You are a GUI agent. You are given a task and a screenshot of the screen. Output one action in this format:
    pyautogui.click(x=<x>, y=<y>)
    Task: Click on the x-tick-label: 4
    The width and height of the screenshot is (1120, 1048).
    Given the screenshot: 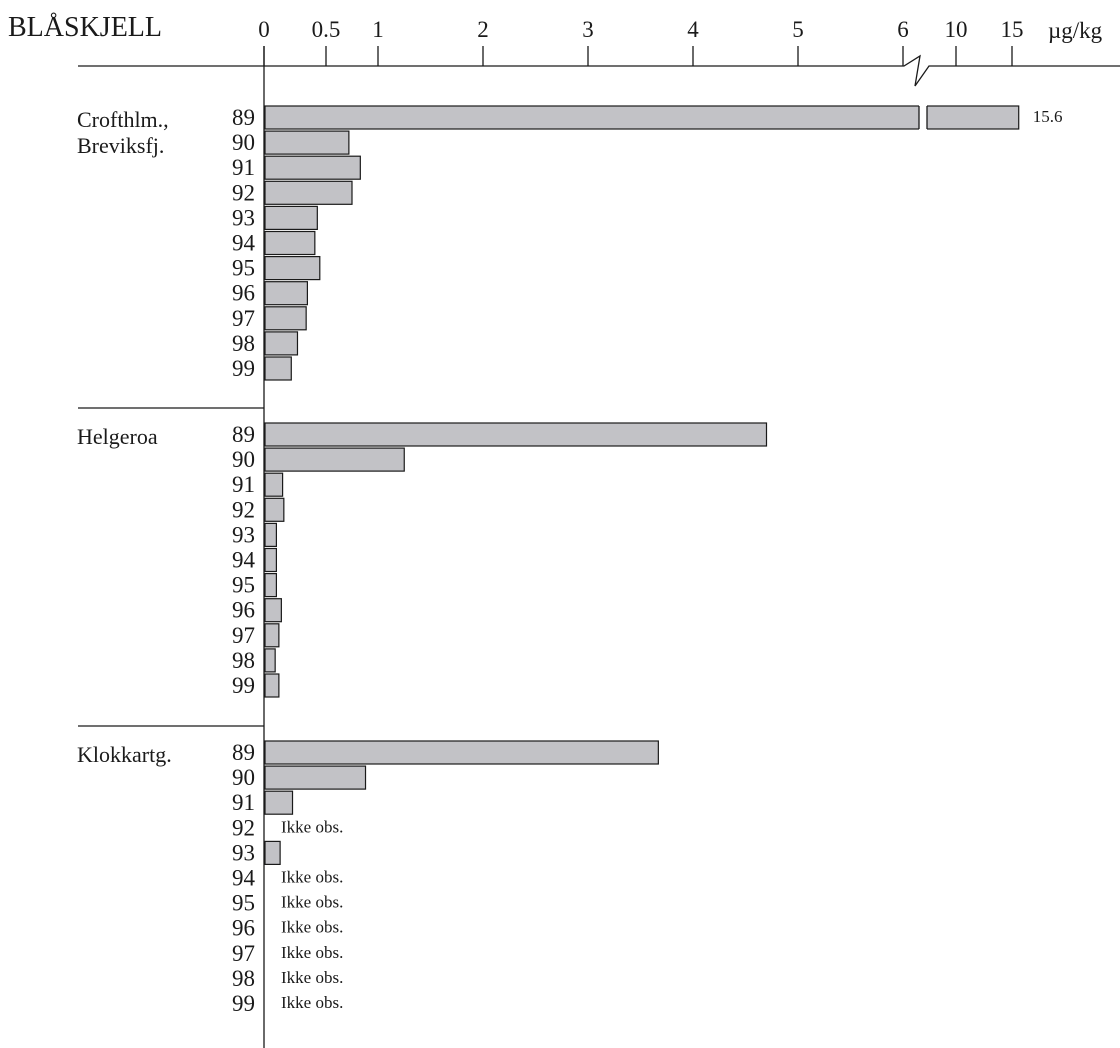 What is the action you would take?
    pyautogui.click(x=693, y=29)
    